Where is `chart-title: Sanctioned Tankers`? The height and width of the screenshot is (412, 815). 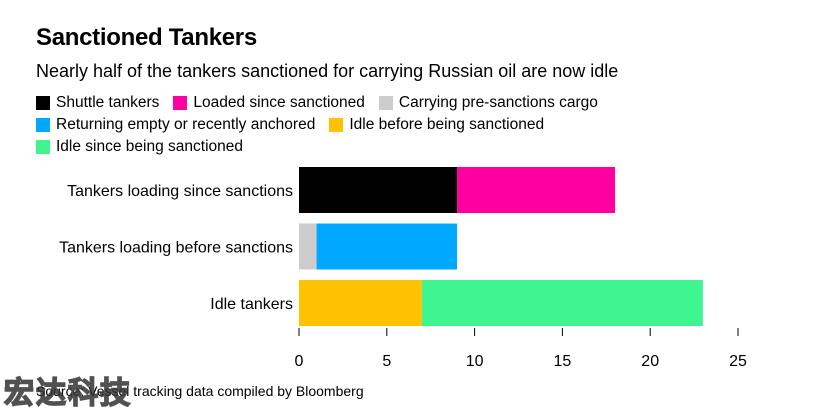 chart-title: Sanctioned Tankers is located at coordinates (146, 37).